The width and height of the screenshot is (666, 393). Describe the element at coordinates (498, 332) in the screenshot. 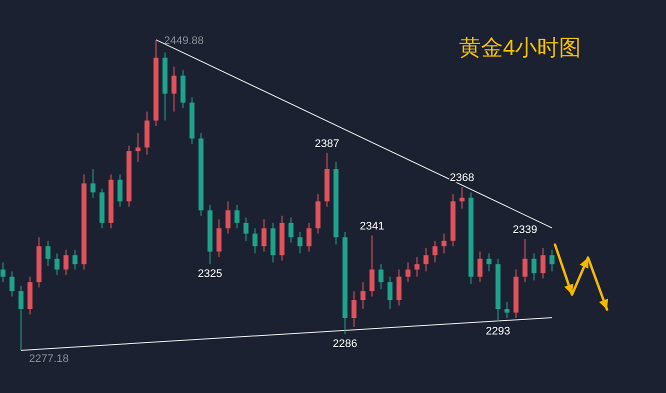

I see `annotation: 2293` at that location.